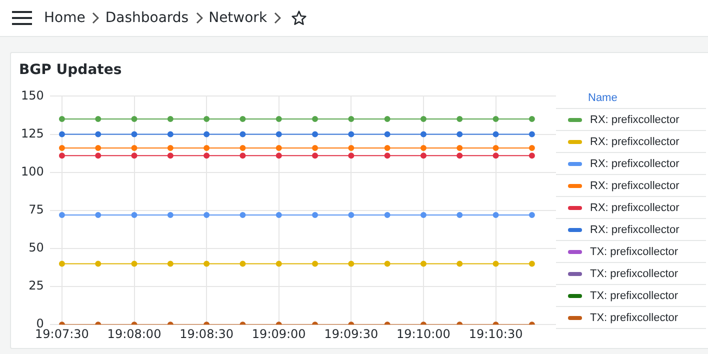 This screenshot has height=354, width=708. I want to click on text: Network, so click(238, 18).